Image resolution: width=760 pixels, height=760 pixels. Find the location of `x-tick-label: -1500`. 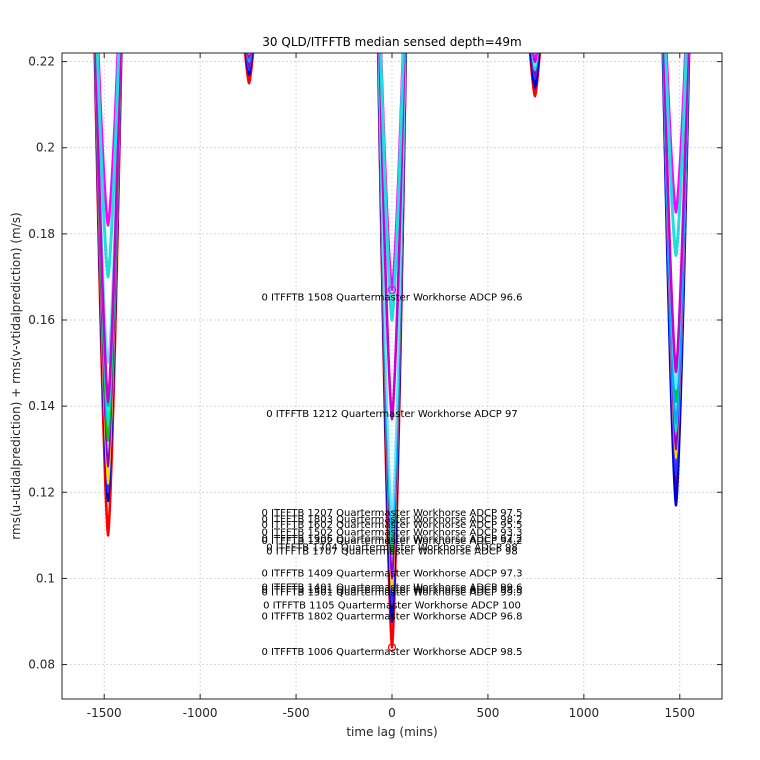

x-tick-label: -1500 is located at coordinates (104, 713).